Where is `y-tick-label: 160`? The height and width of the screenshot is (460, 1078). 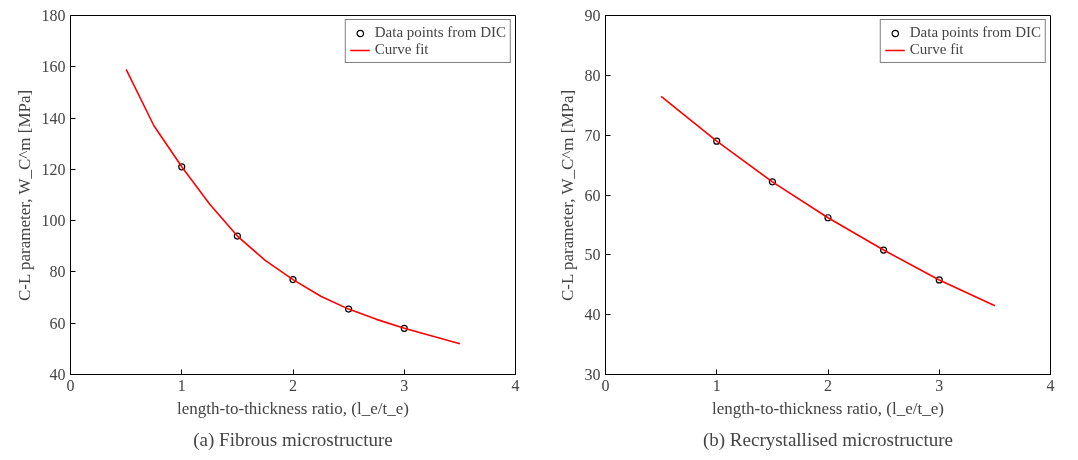 y-tick-label: 160 is located at coordinates (53, 67).